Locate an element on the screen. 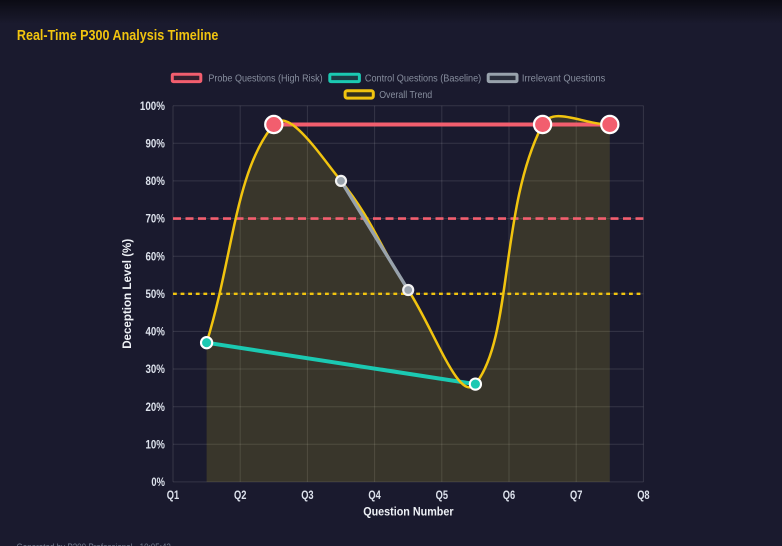 This screenshot has height=546, width=782. svg-text: Q6 is located at coordinates (509, 495).